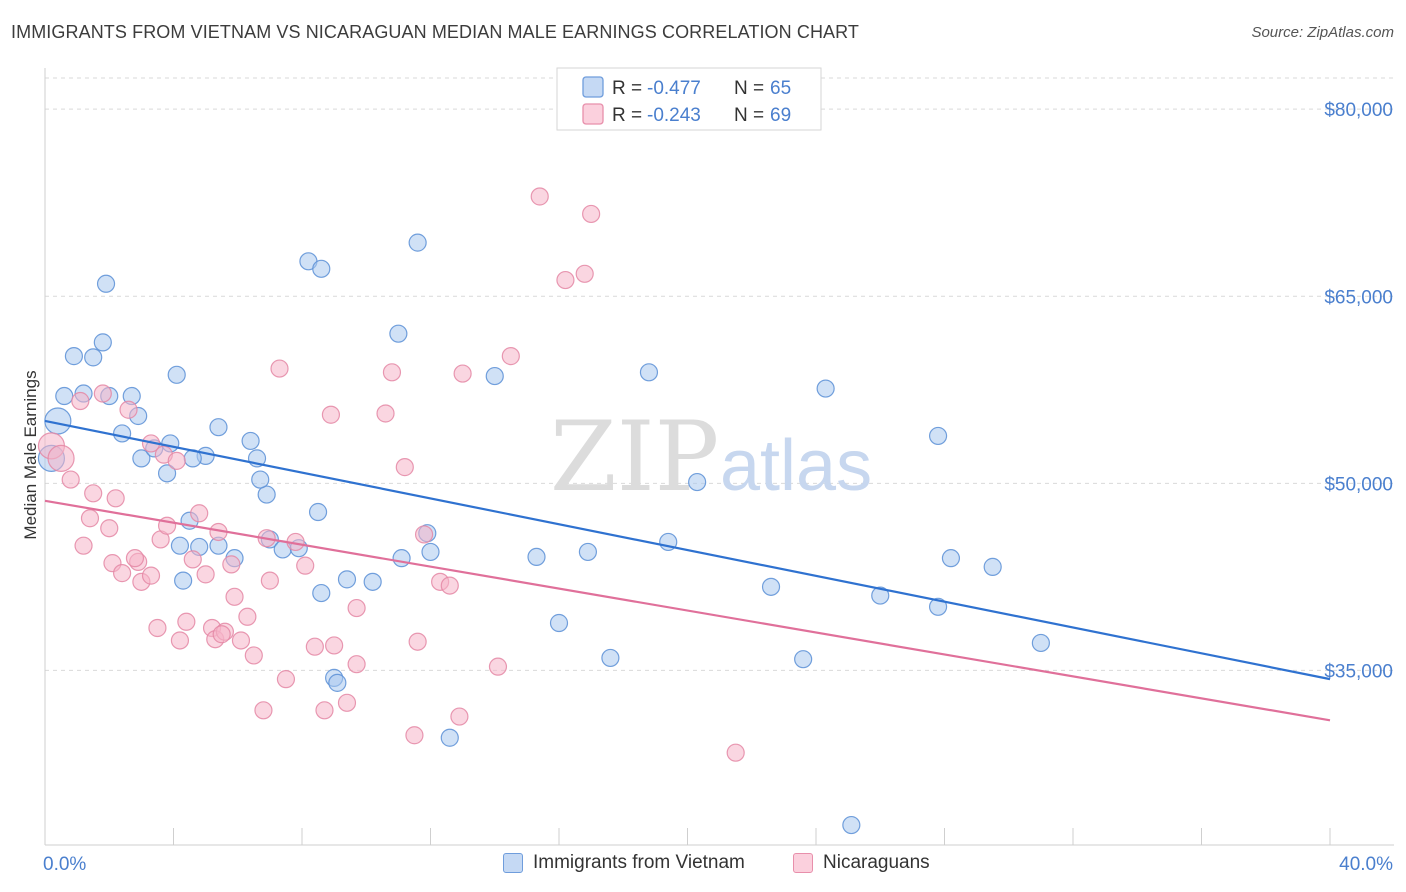  I want to click on legend-swatch-pink, so click(803, 863).